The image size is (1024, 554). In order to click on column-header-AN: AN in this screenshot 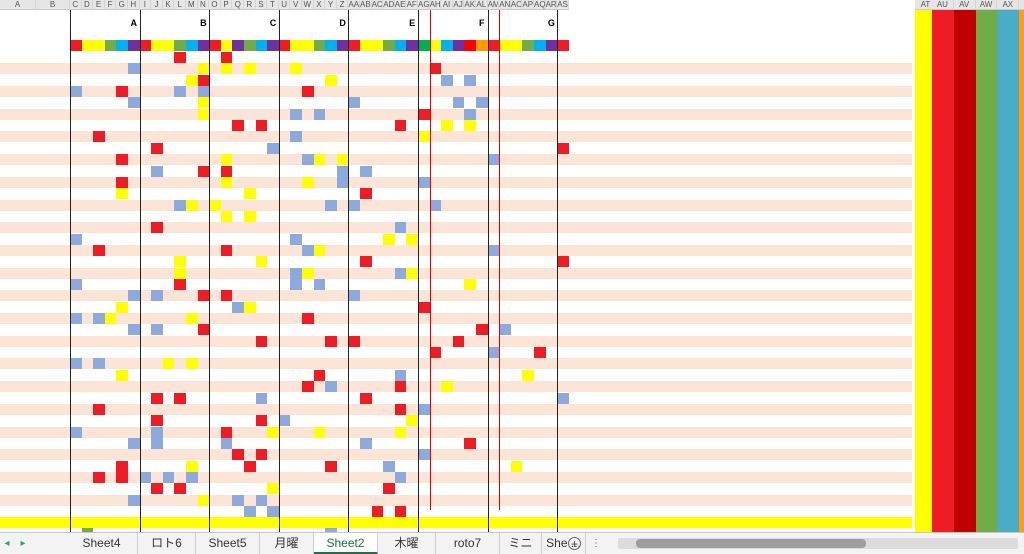, I will do `click(505, 5)`.